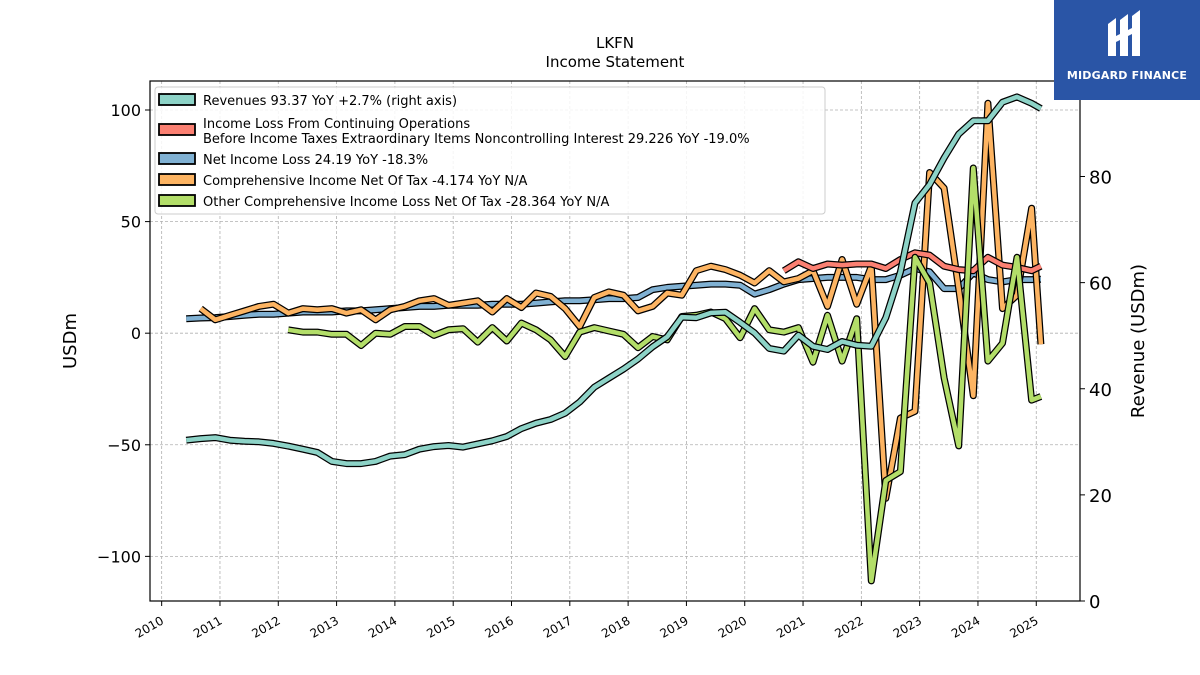 The height and width of the screenshot is (675, 1200). What do you see at coordinates (440, 626) in the screenshot?
I see `x-tick-label: 2015` at bounding box center [440, 626].